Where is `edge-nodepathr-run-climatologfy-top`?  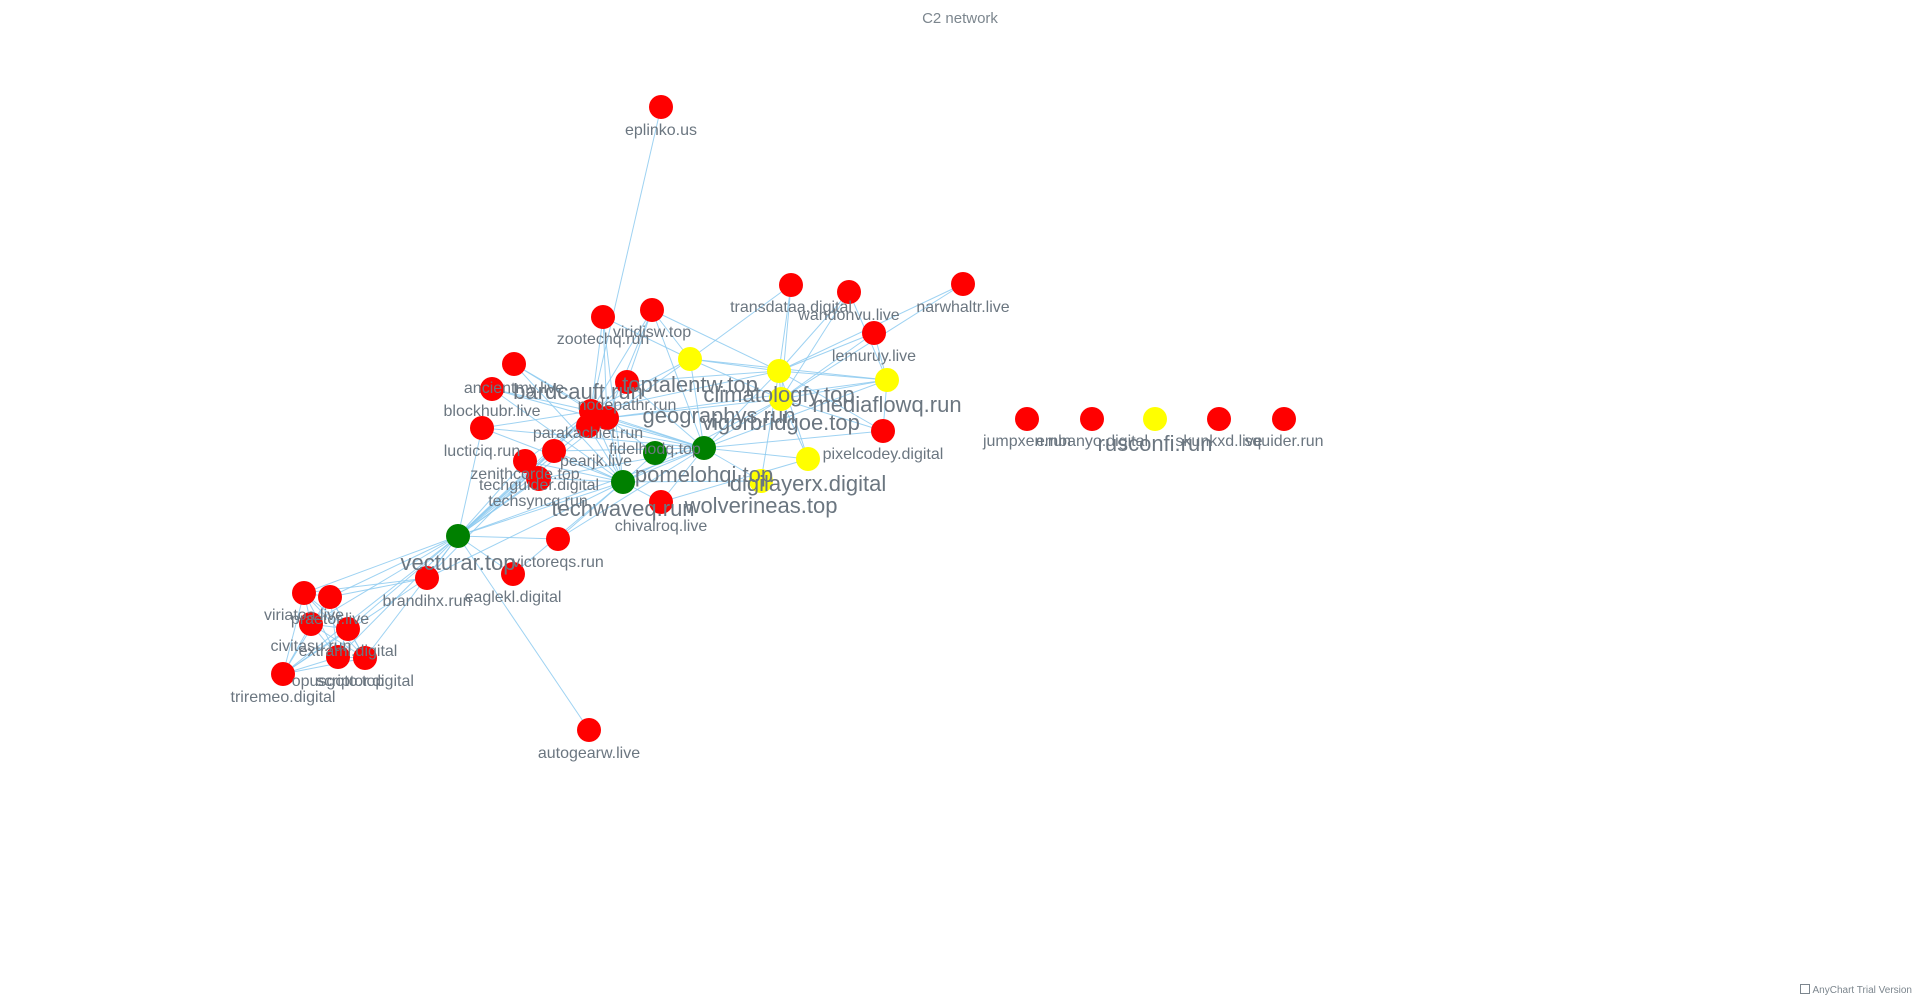 edge-nodepathr-run-climatologfy-top is located at coordinates (703, 376).